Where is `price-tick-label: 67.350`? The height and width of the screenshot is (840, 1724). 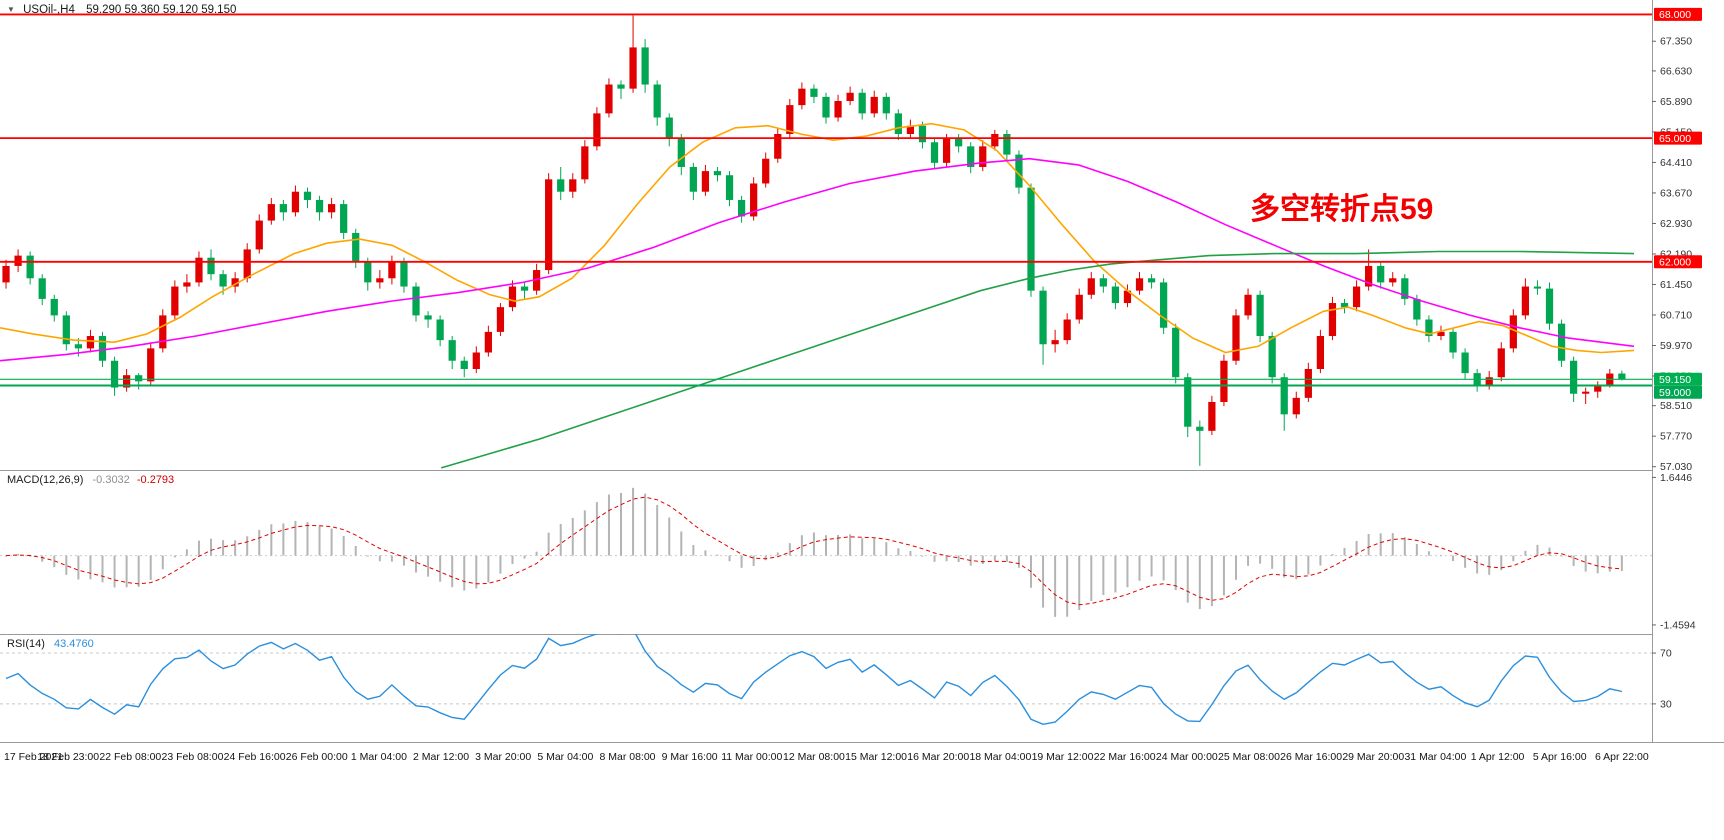 price-tick-label: 67.350 is located at coordinates (1676, 42).